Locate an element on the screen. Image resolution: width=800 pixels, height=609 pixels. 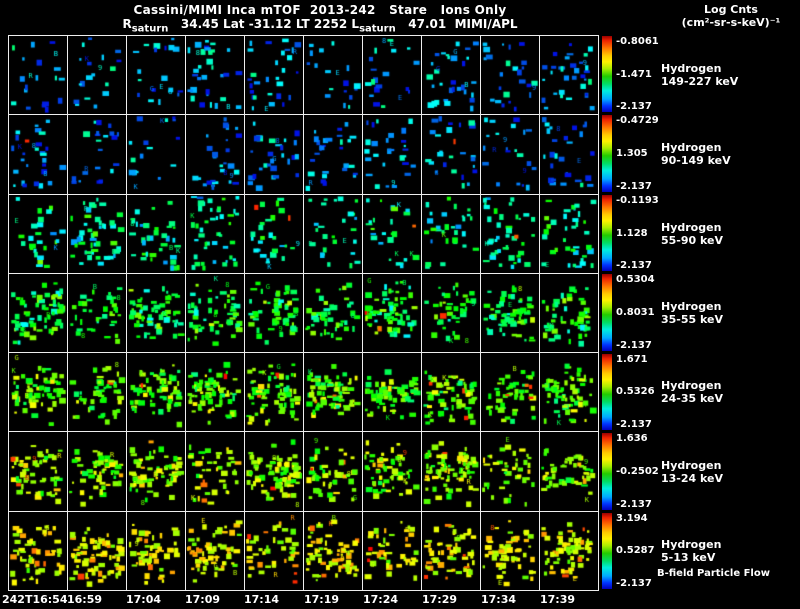
row-energy-label: 55-90 keV is located at coordinates (692, 240).